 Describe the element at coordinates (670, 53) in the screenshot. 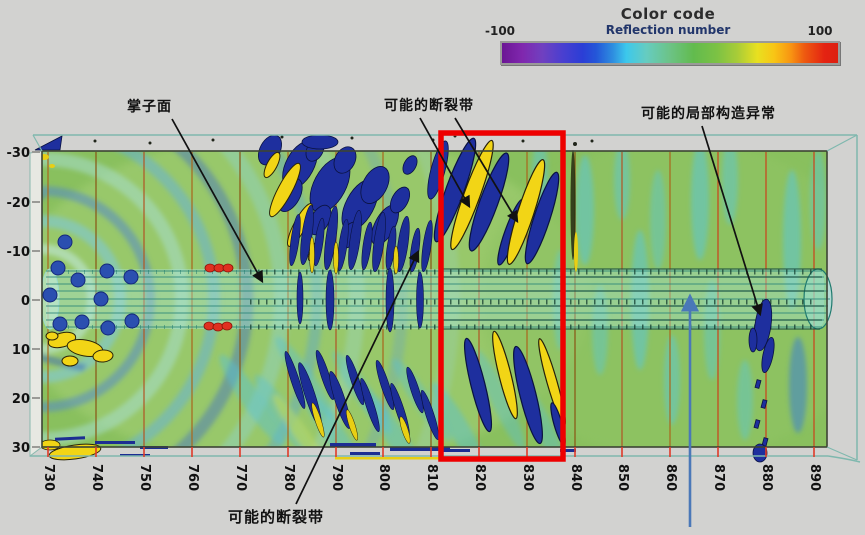

I see `colorbar` at that location.